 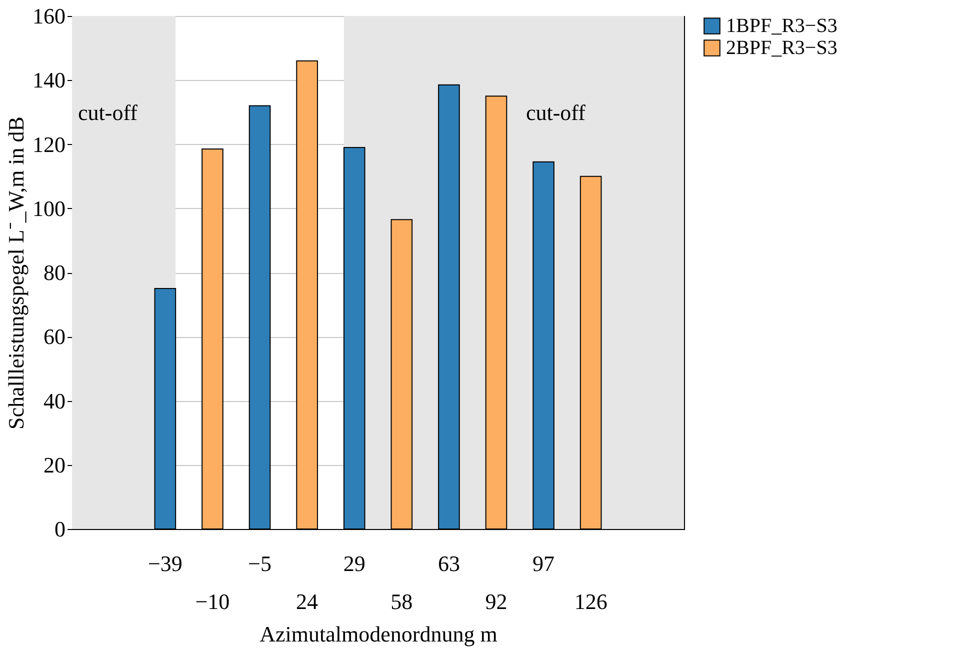 What do you see at coordinates (260, 563) in the screenshot?
I see `x-tick-label: −5` at bounding box center [260, 563].